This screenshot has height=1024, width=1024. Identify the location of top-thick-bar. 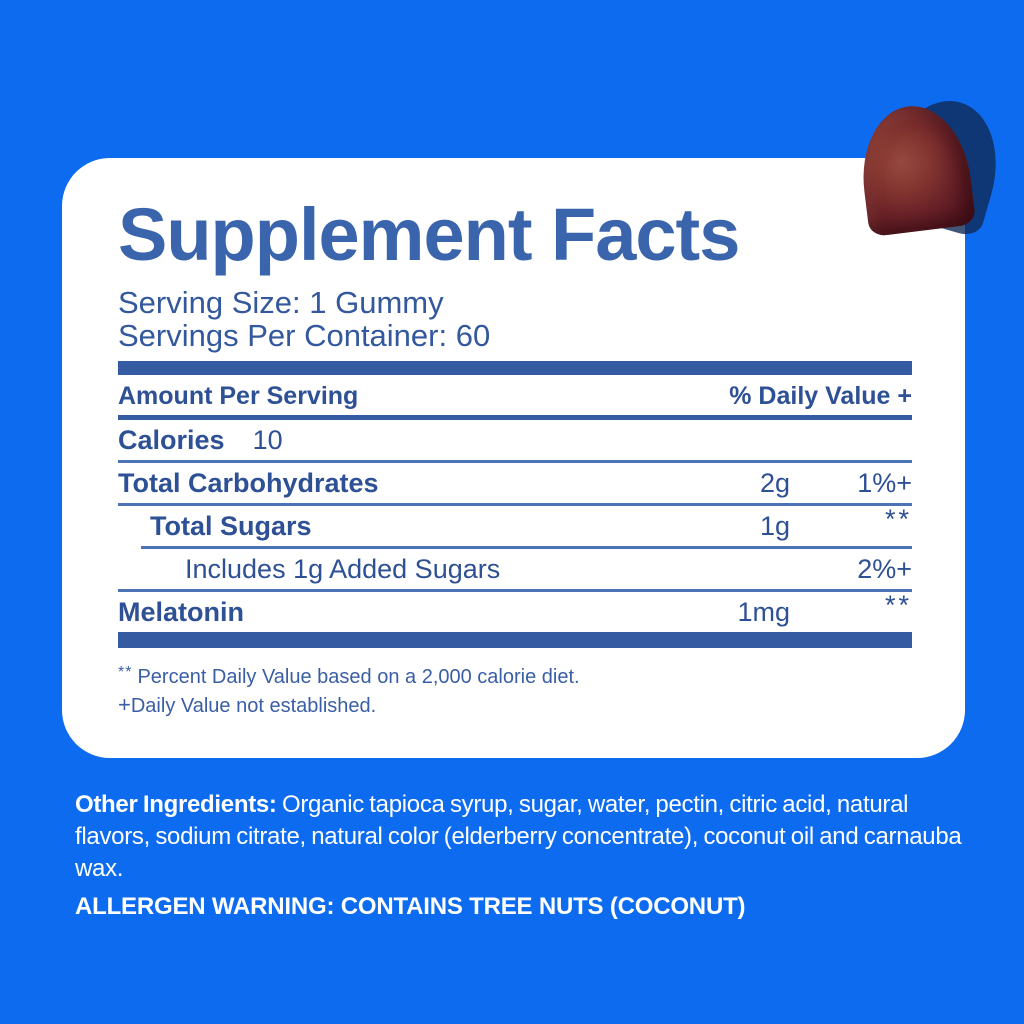
(515, 368).